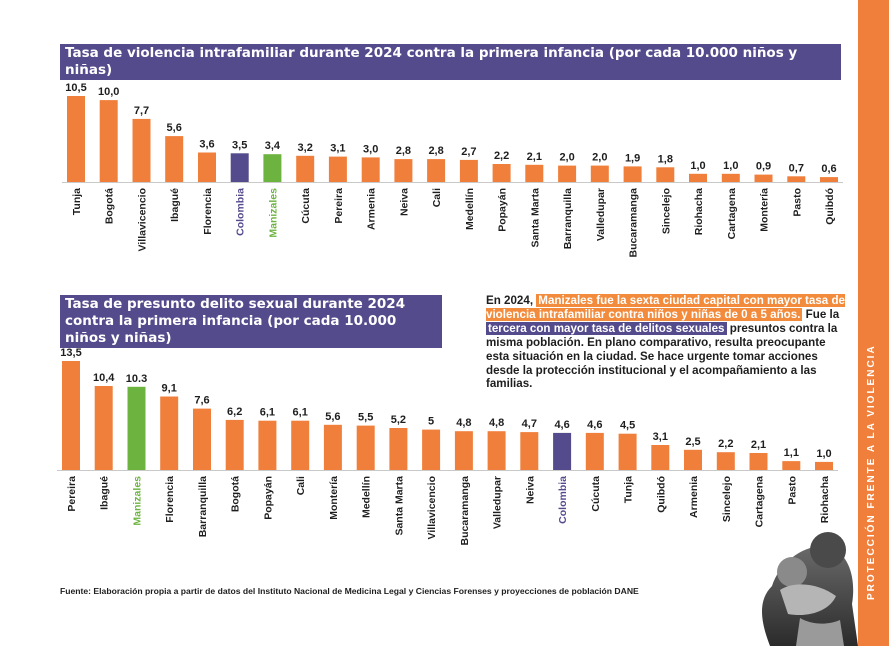 Image resolution: width=889 pixels, height=646 pixels. Describe the element at coordinates (823, 454) in the screenshot. I see `chart2-value-label: 1,0` at that location.